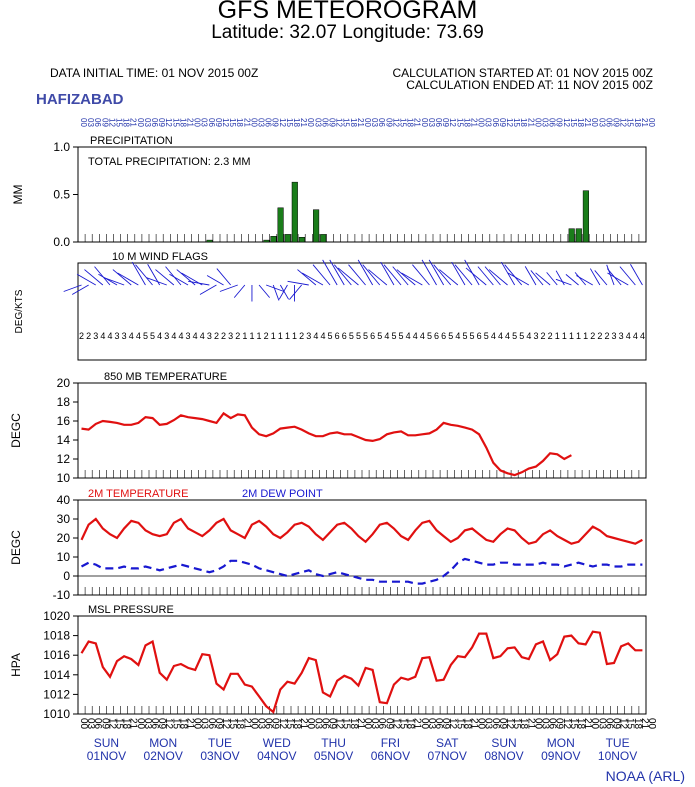  What do you see at coordinates (64, 383) in the screenshot?
I see `y-tick-label: 20` at bounding box center [64, 383].